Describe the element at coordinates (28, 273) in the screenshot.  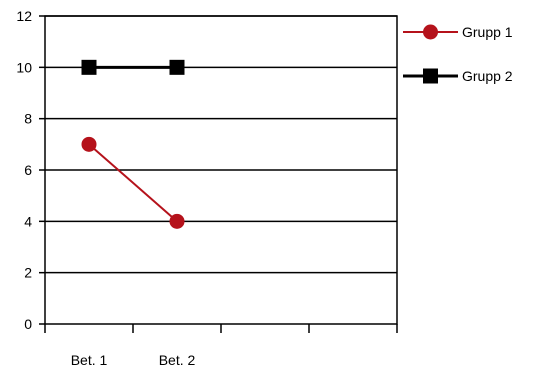
I see `y-tick-label: 2` at that location.